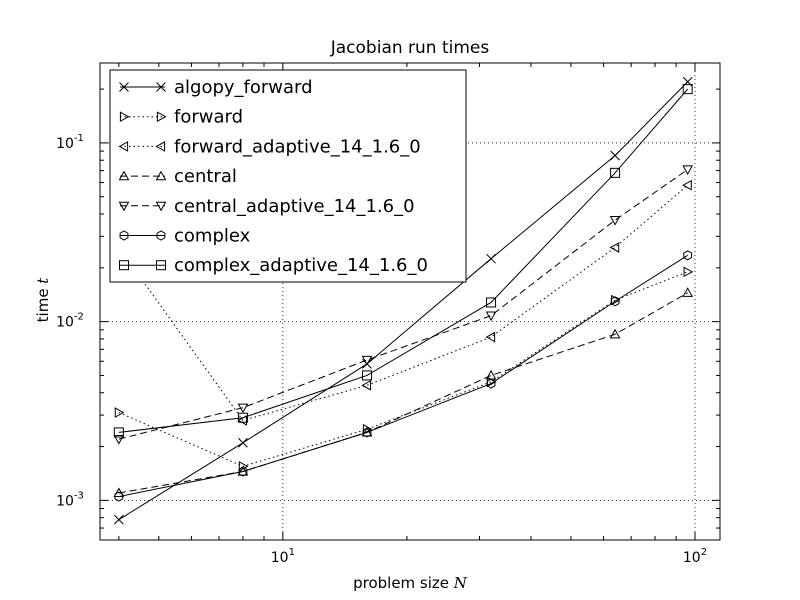 The height and width of the screenshot is (600, 800). I want to click on axis-label-variable: N, so click(460, 583).